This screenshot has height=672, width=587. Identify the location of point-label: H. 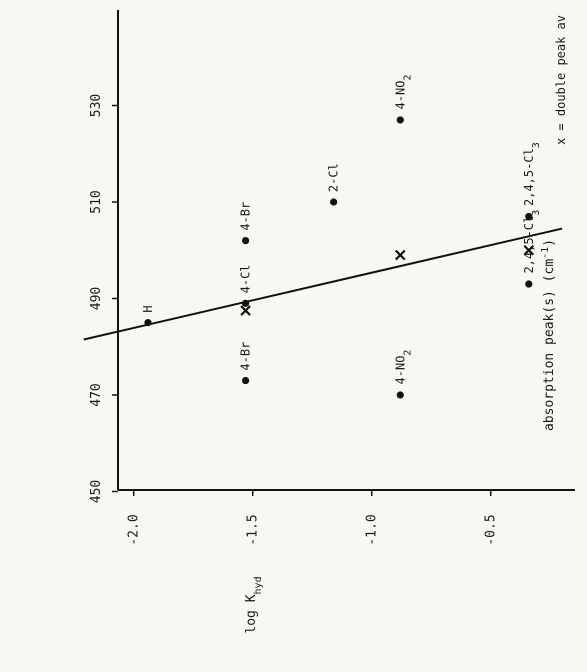
(148, 308).